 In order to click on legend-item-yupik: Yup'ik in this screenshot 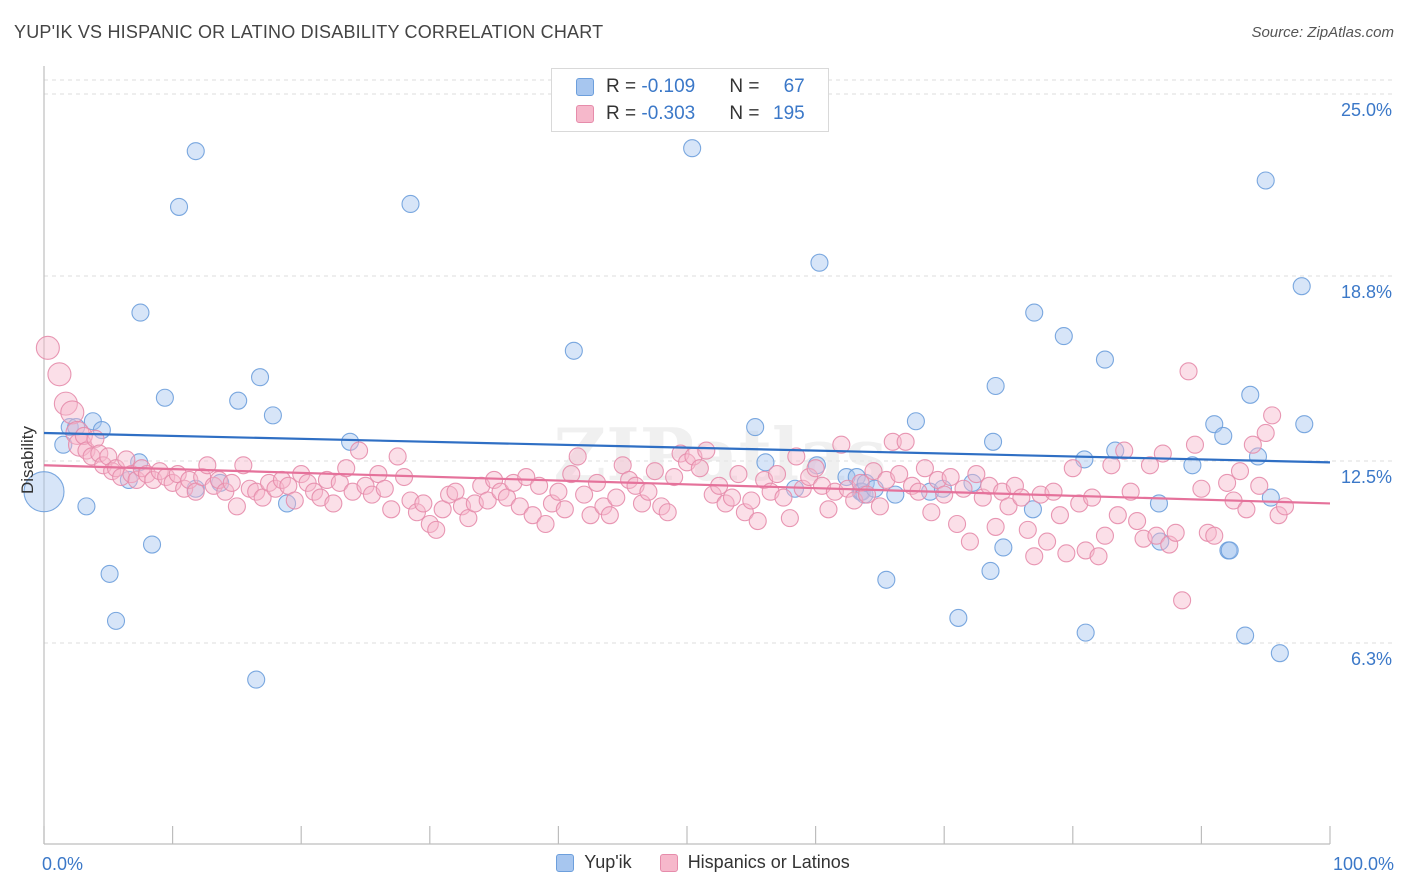, I will do `click(594, 862)`.